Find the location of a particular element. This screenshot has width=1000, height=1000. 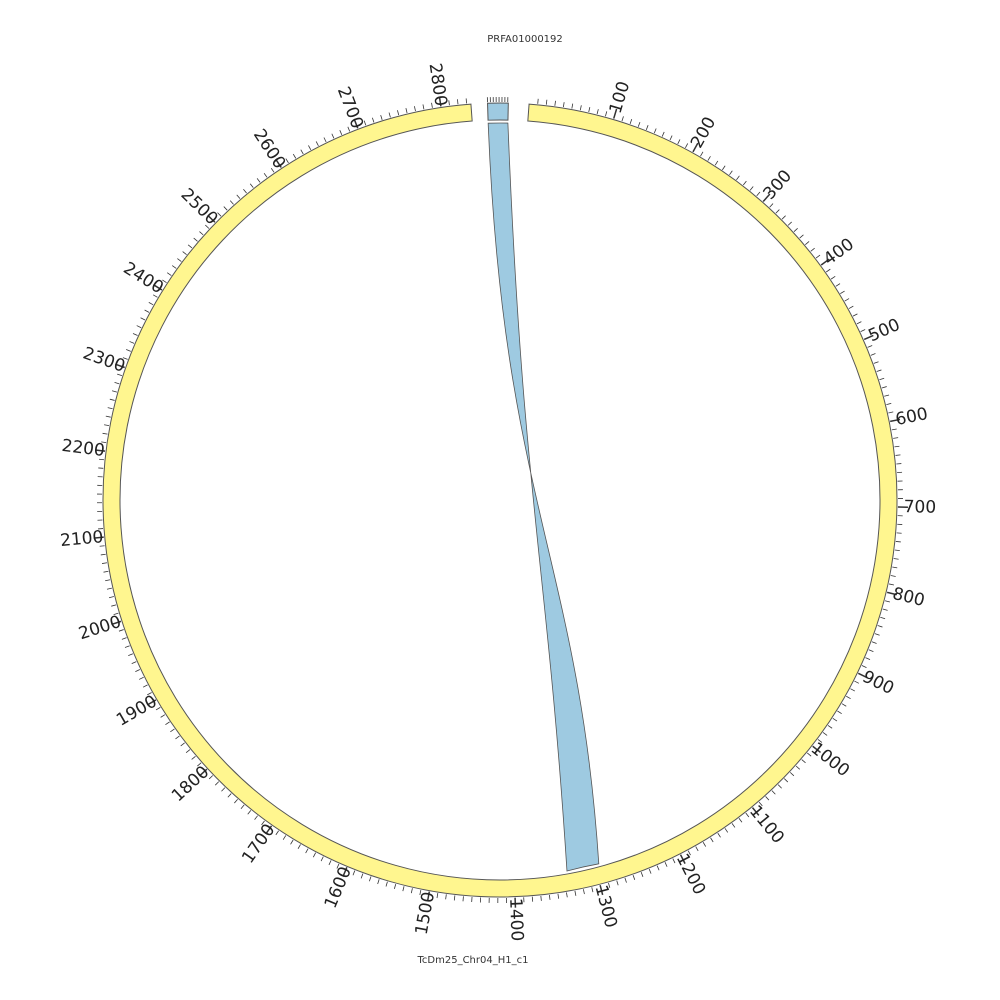

tick-label-300: 300 is located at coordinates (778, 185).